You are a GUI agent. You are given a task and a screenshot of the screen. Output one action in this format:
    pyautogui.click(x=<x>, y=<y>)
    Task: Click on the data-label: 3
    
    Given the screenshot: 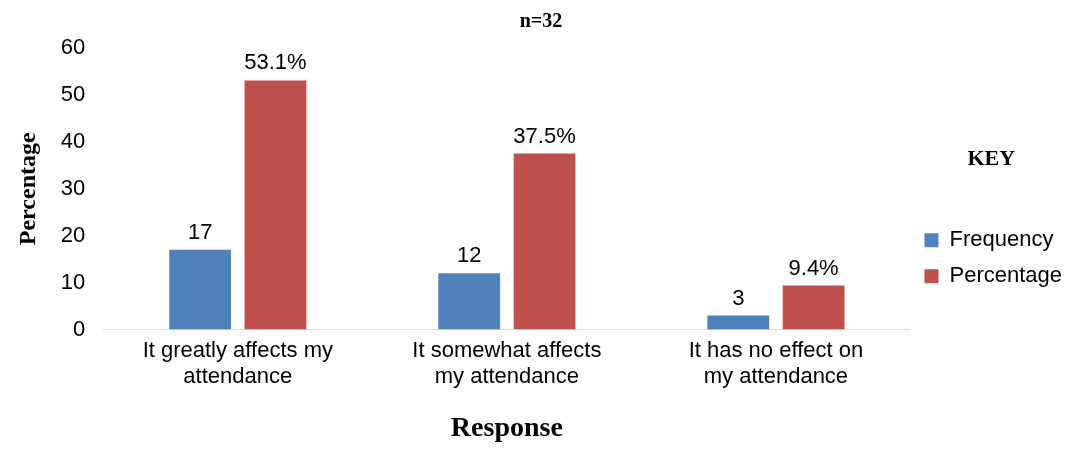 What is the action you would take?
    pyautogui.click(x=738, y=297)
    